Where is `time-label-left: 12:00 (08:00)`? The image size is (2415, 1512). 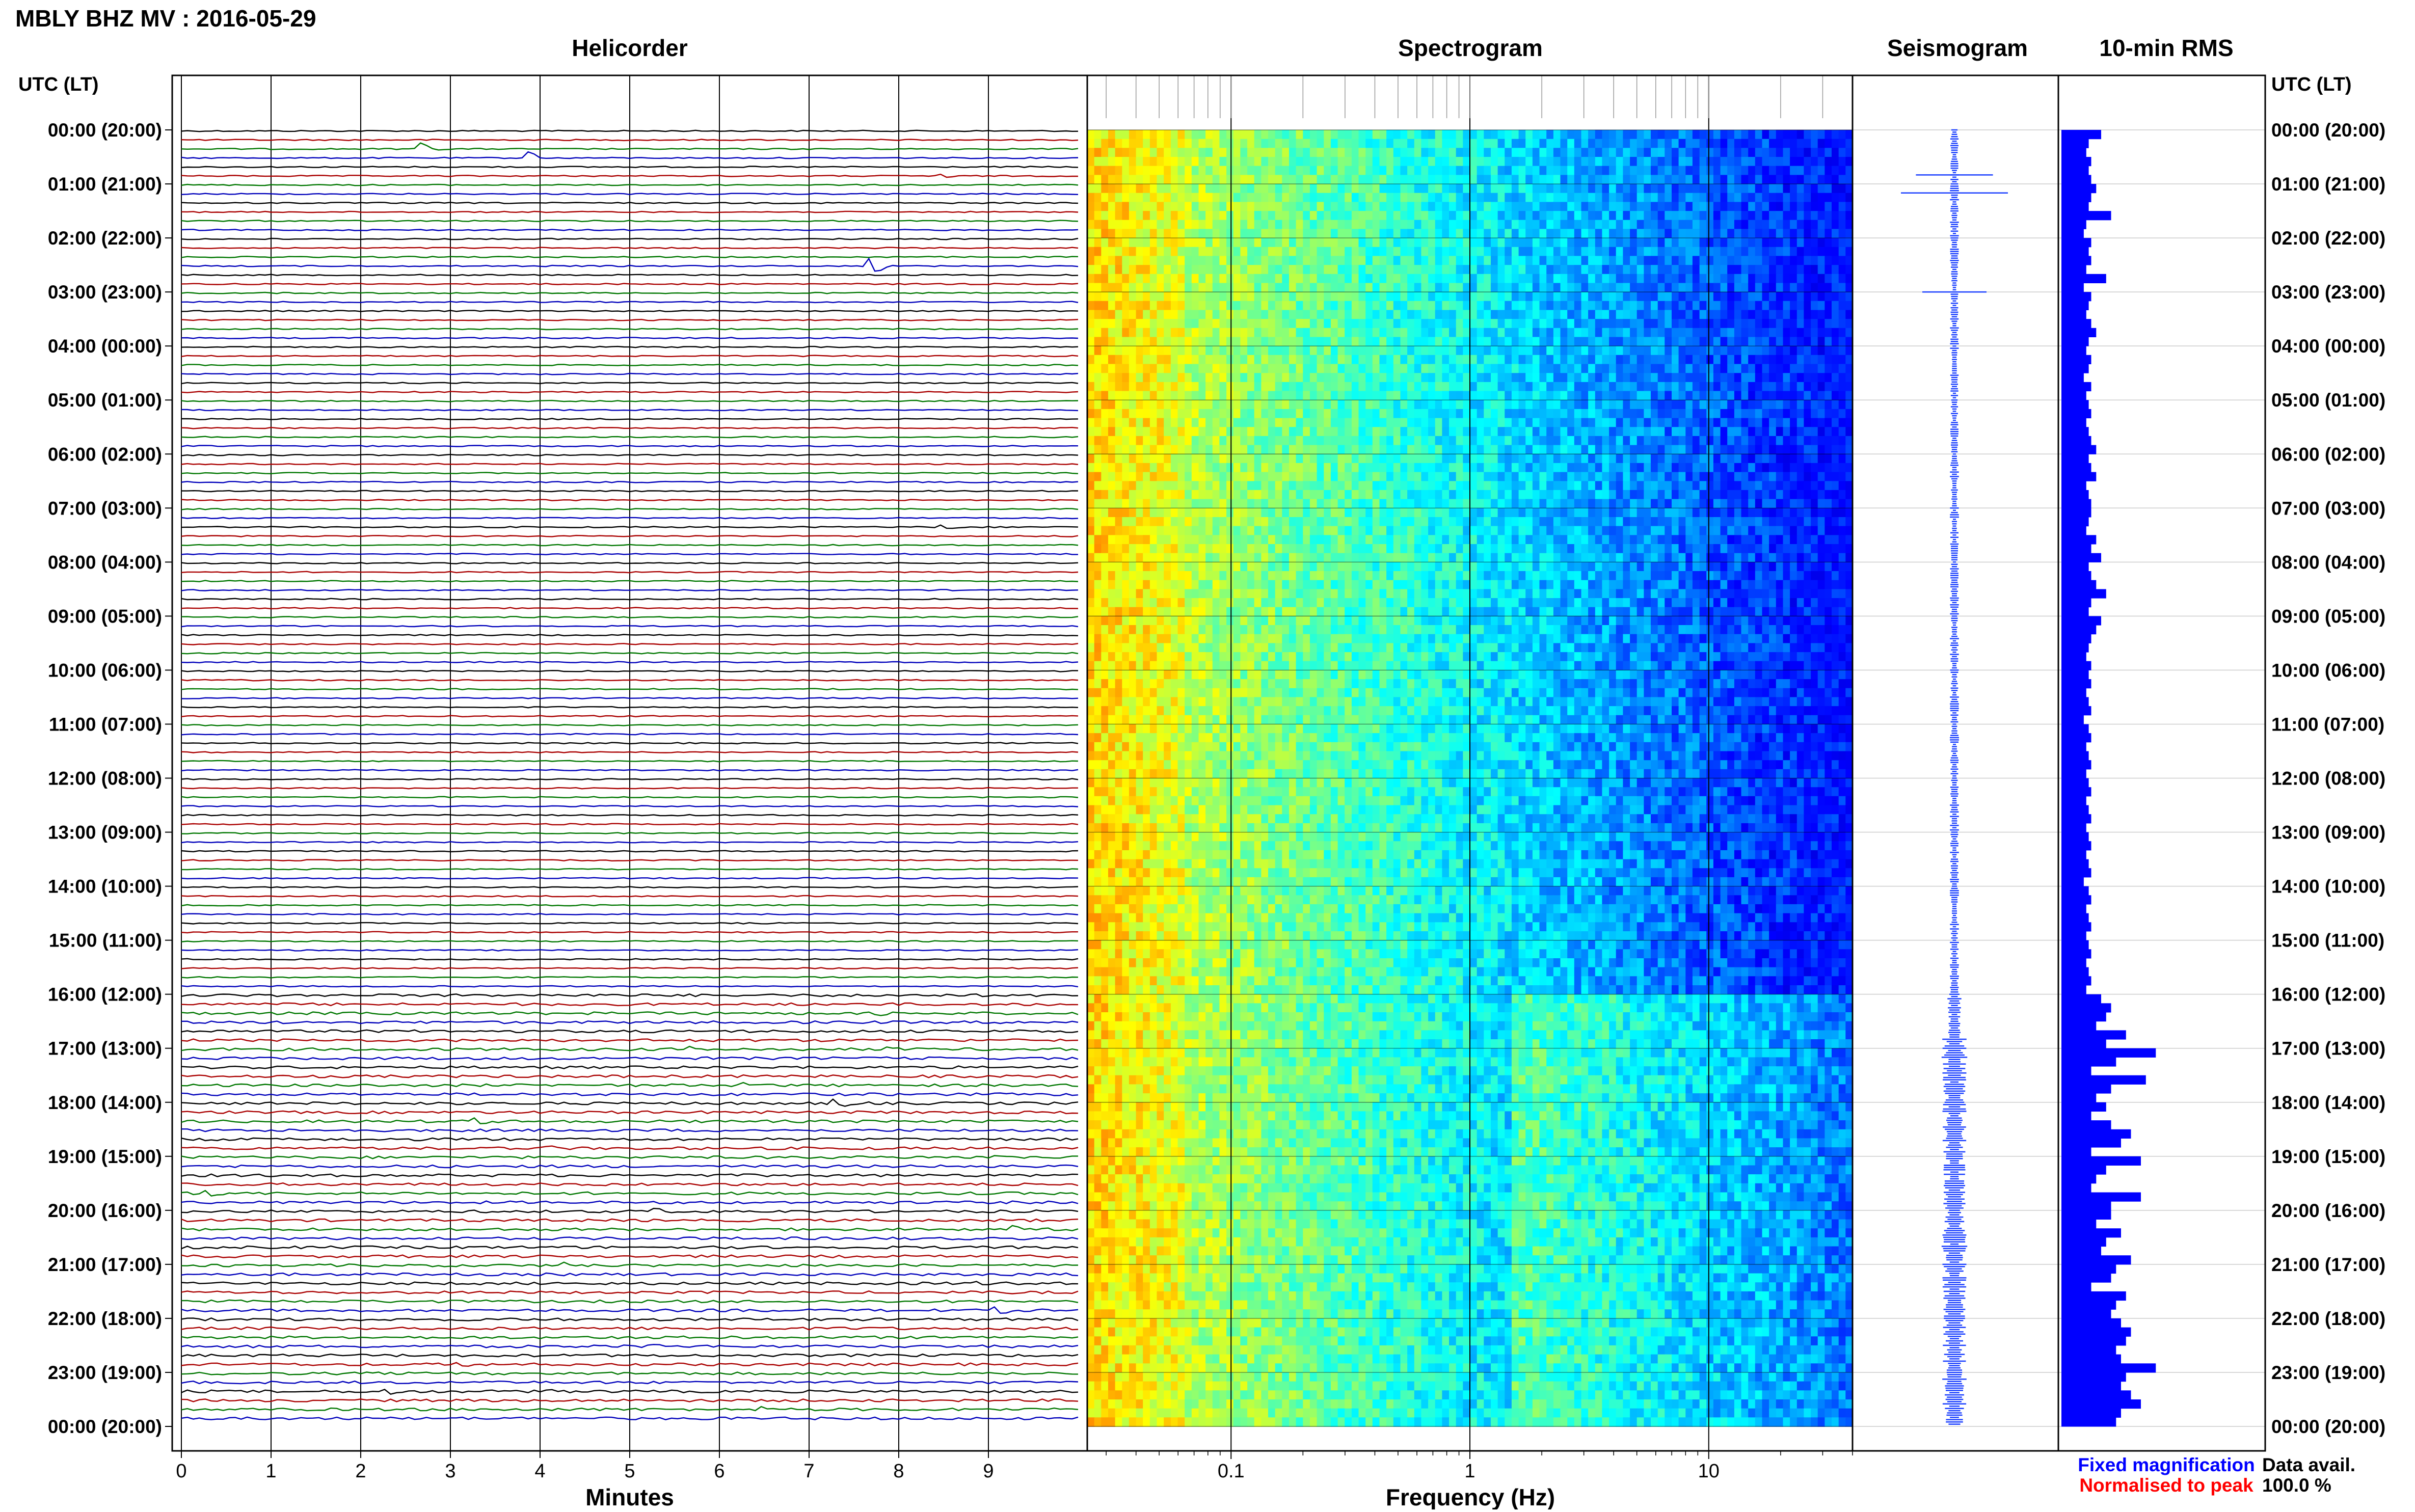 time-label-left: 12:00 (08:00) is located at coordinates (105, 778).